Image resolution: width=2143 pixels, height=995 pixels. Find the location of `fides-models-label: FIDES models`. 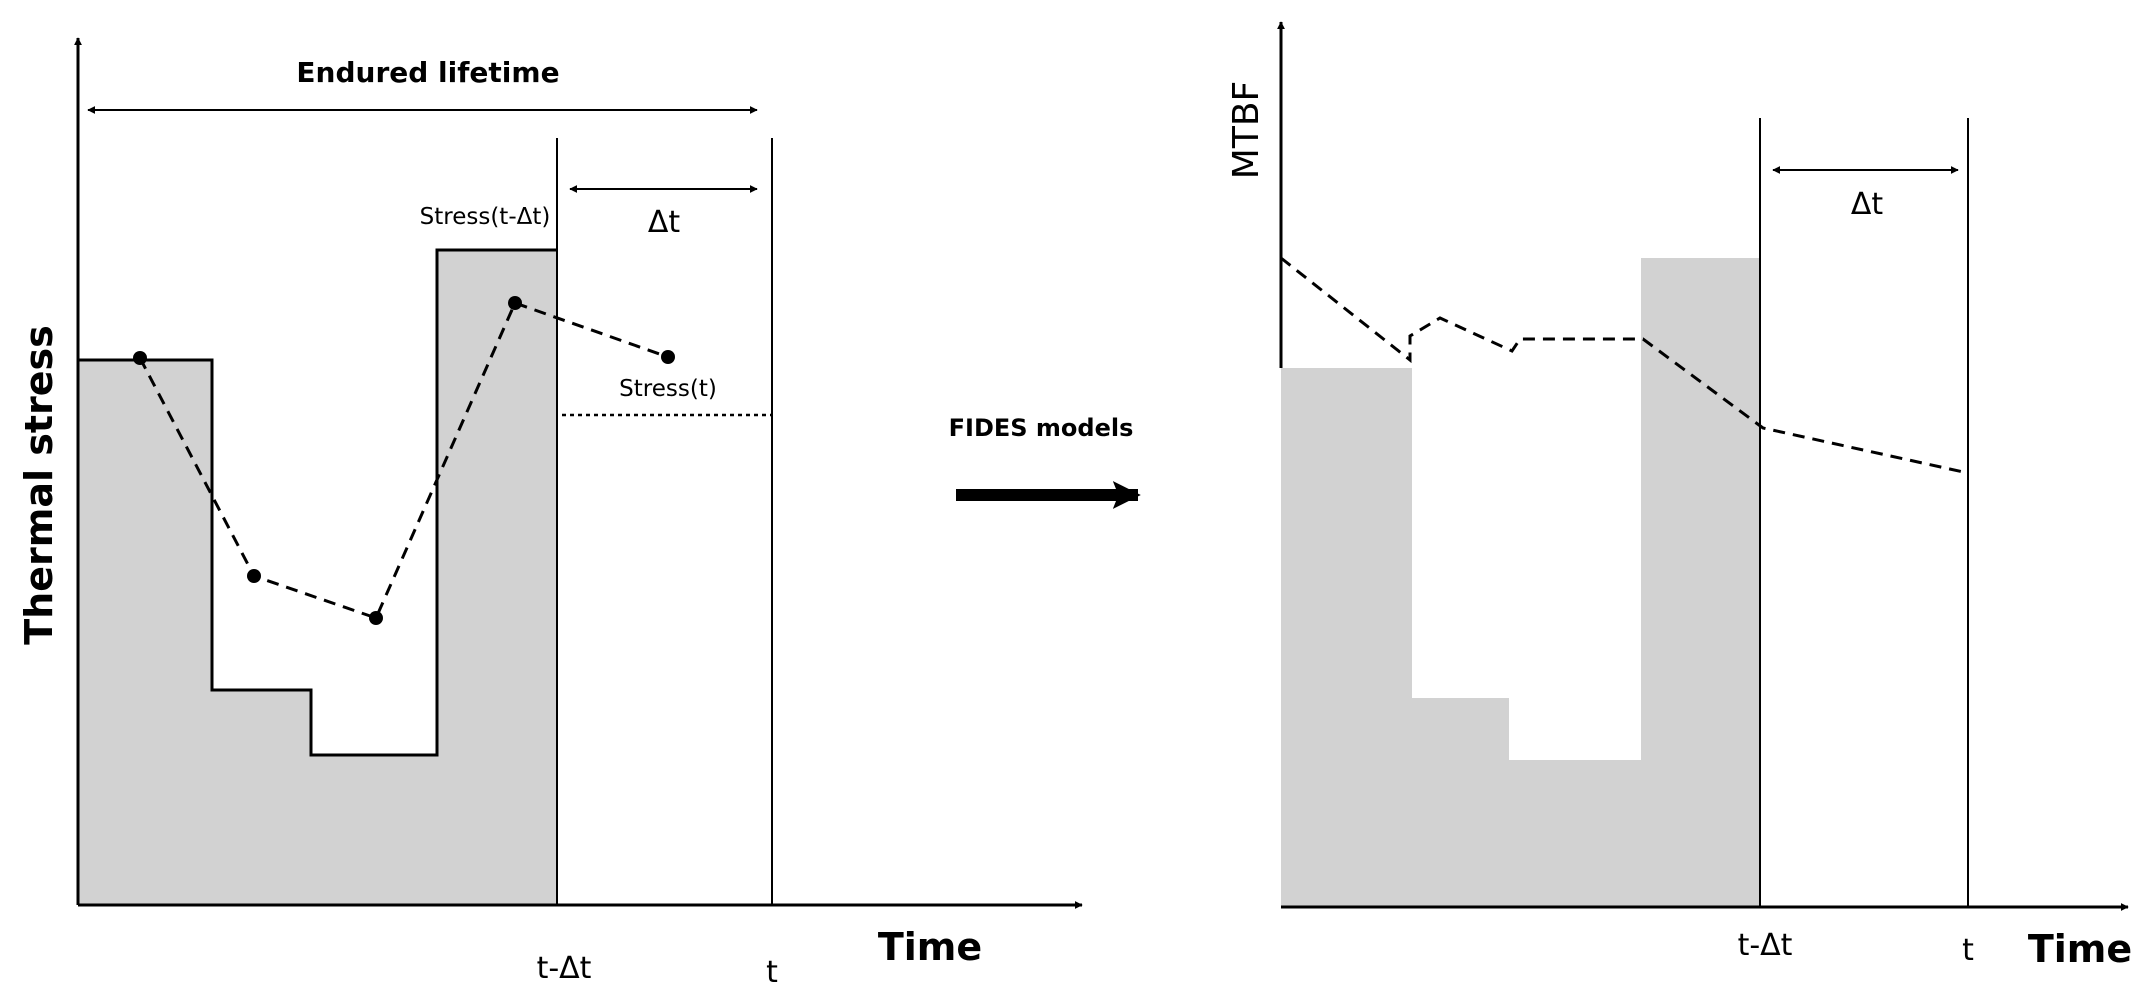

fides-models-label: FIDES models is located at coordinates (1041, 428).